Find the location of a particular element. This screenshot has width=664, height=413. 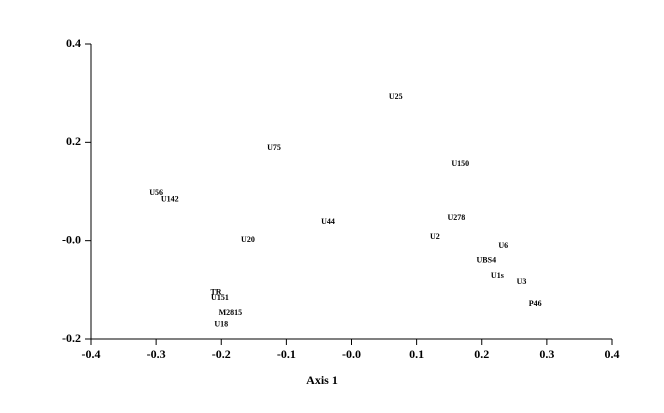

point-label: U151 is located at coordinates (220, 297).